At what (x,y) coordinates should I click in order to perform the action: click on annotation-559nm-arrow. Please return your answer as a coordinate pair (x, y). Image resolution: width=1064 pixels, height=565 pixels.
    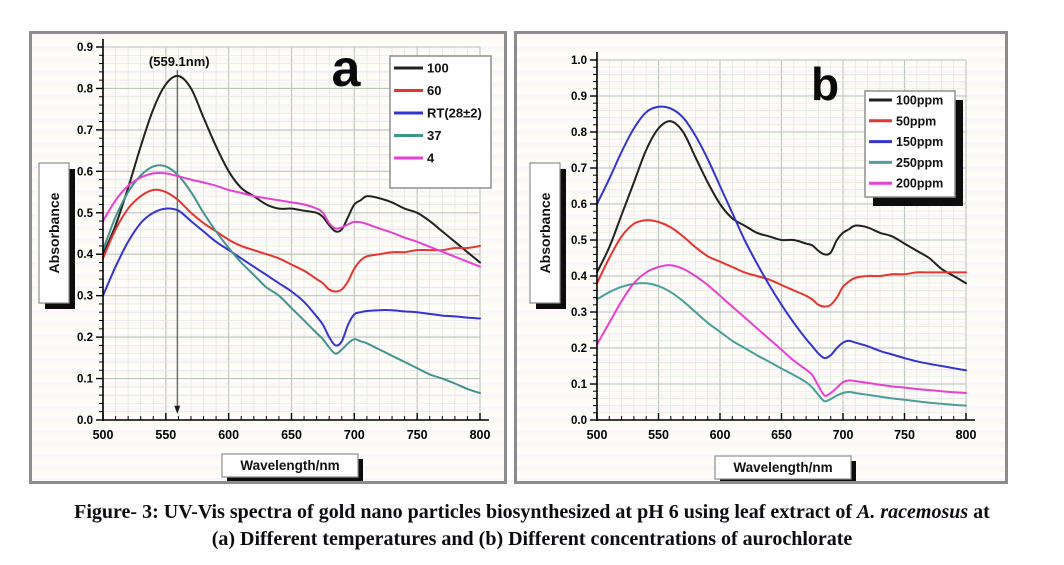
    Looking at the image, I should click on (177, 242).